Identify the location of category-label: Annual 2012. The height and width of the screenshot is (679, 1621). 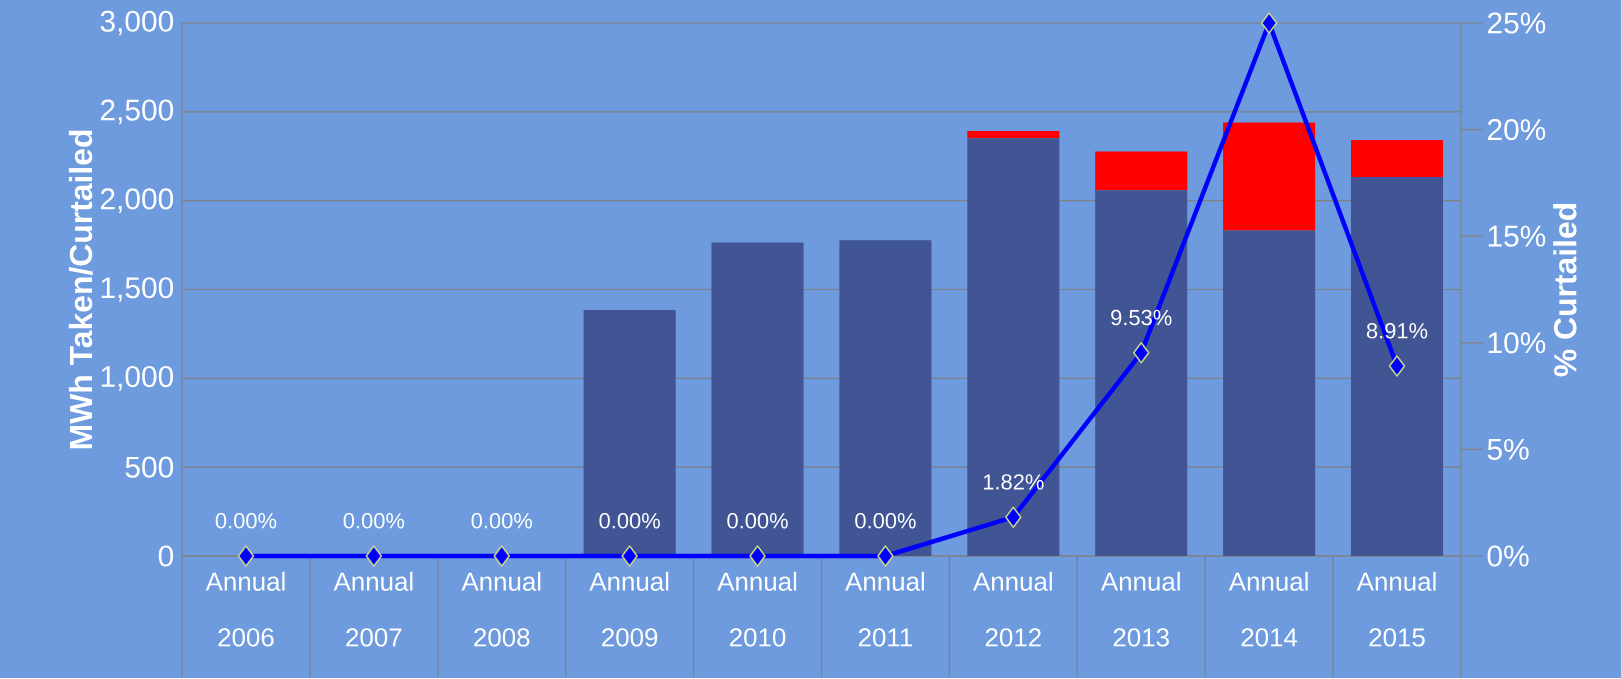
(1012, 609).